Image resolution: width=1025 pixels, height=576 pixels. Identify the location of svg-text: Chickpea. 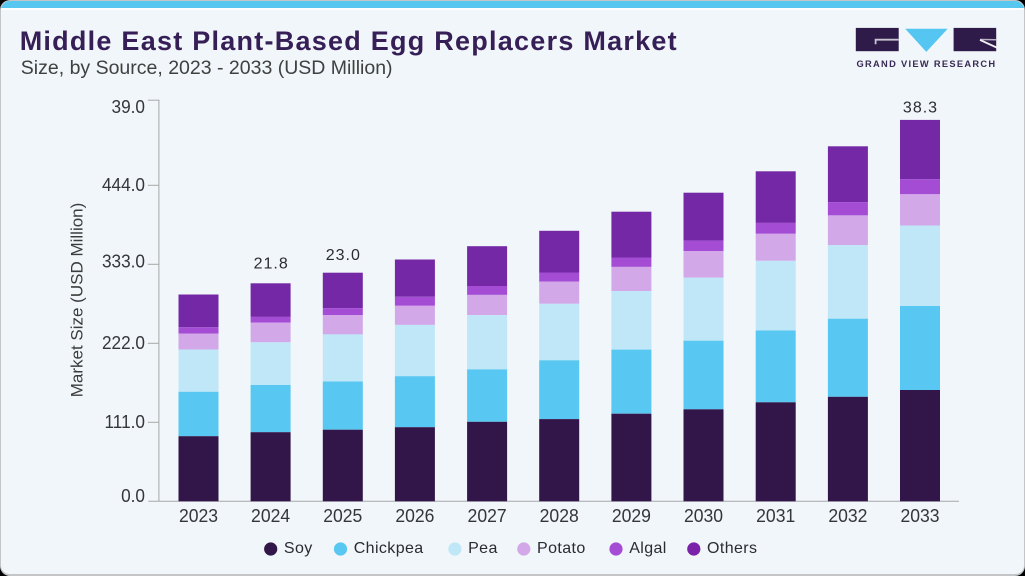
(389, 548).